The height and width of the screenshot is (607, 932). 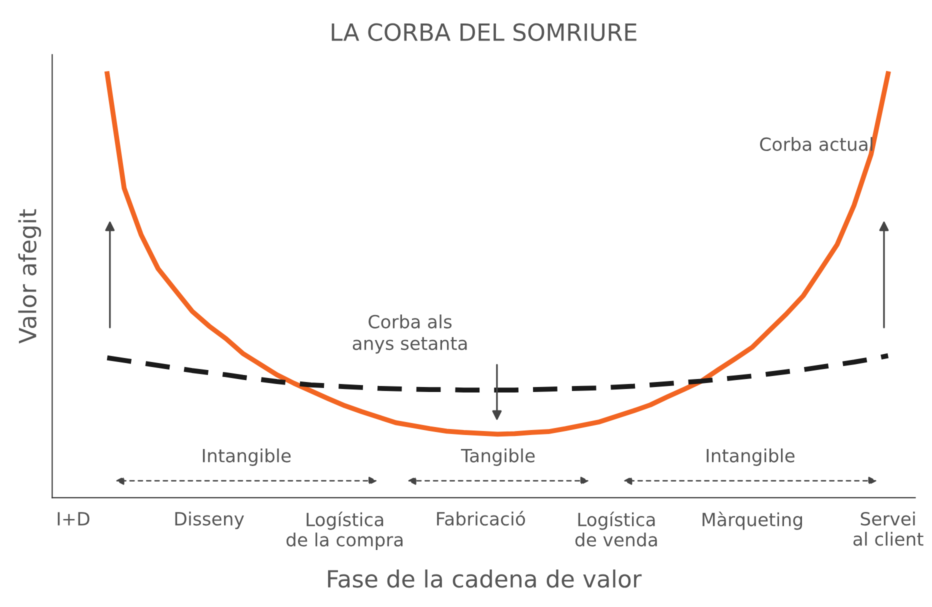 What do you see at coordinates (484, 32) in the screenshot?
I see `chart-title: LA CORBA DEL SOMRIURE` at bounding box center [484, 32].